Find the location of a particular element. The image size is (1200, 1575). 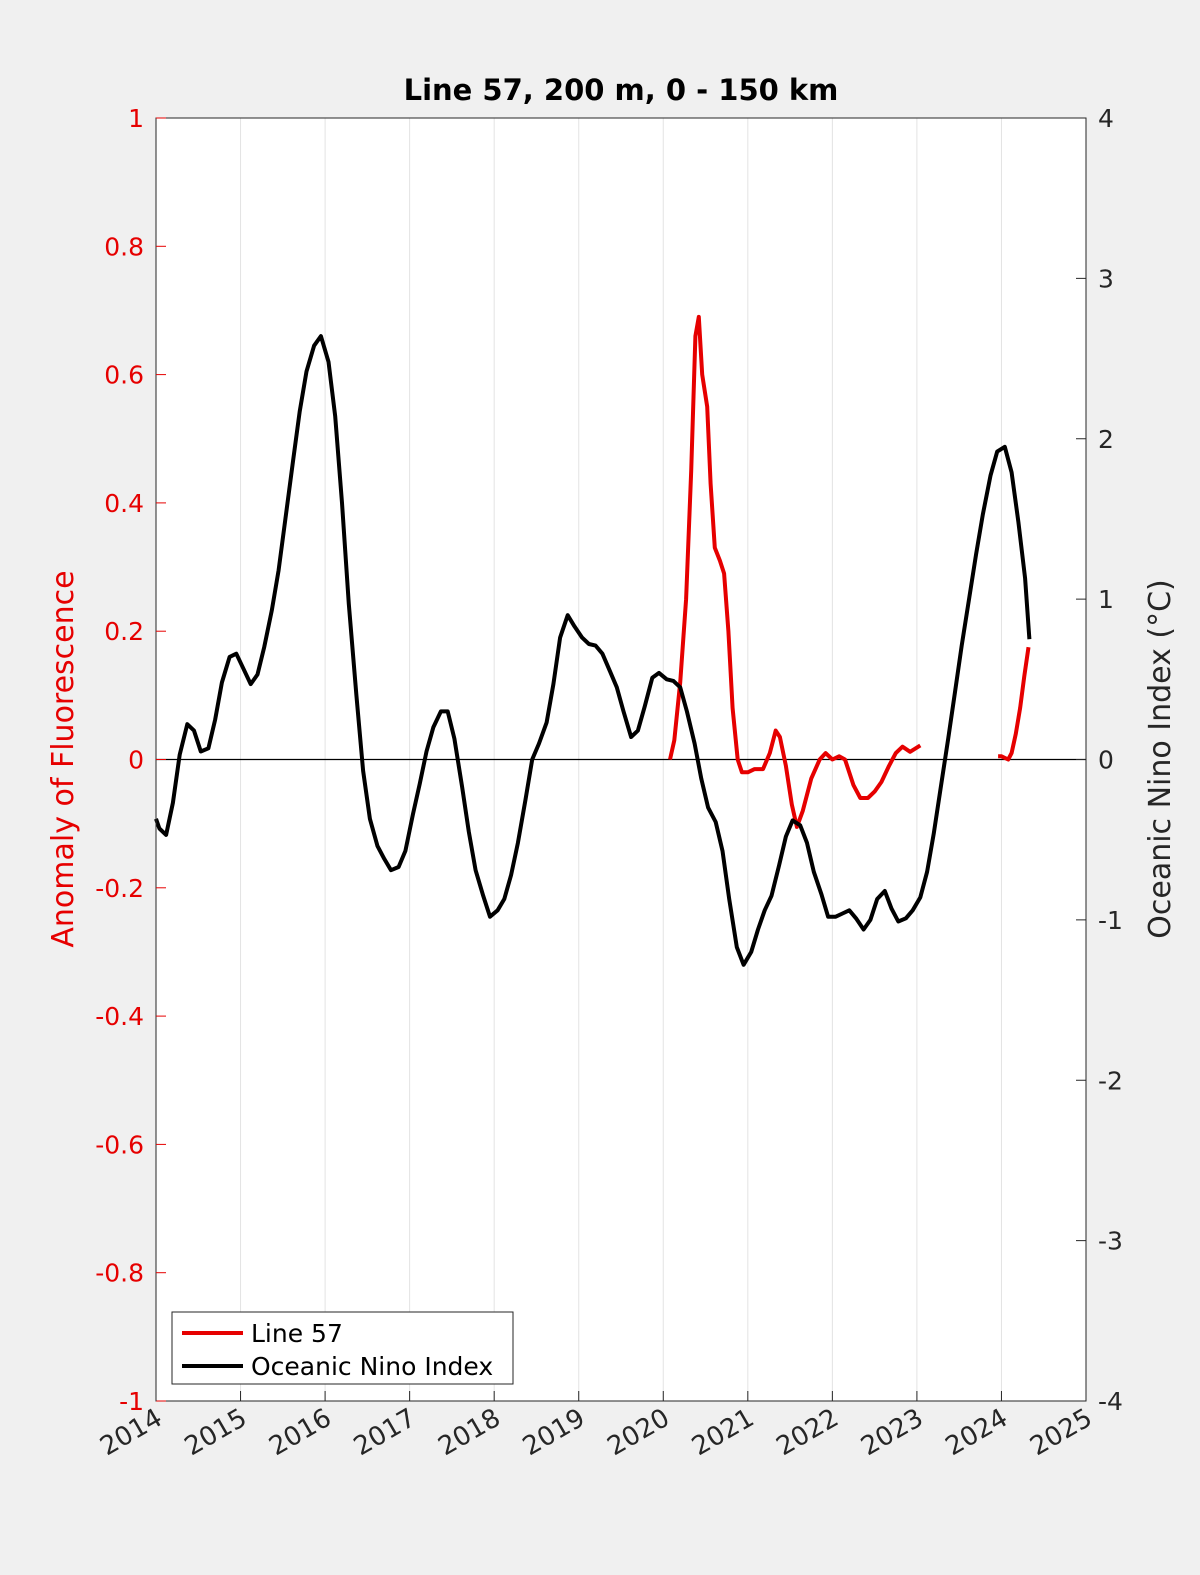

right-tick-label--1: -1 is located at coordinates (1110, 920).